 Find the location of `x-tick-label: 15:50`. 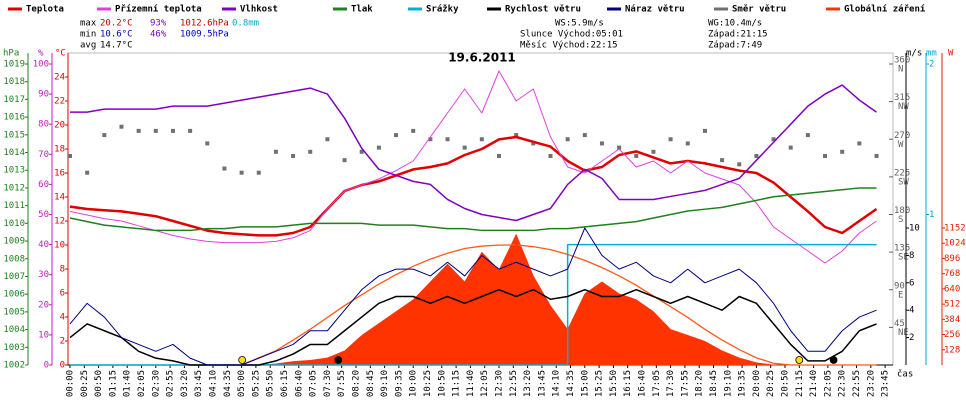

x-tick-label: 15:50 is located at coordinates (614, 383).